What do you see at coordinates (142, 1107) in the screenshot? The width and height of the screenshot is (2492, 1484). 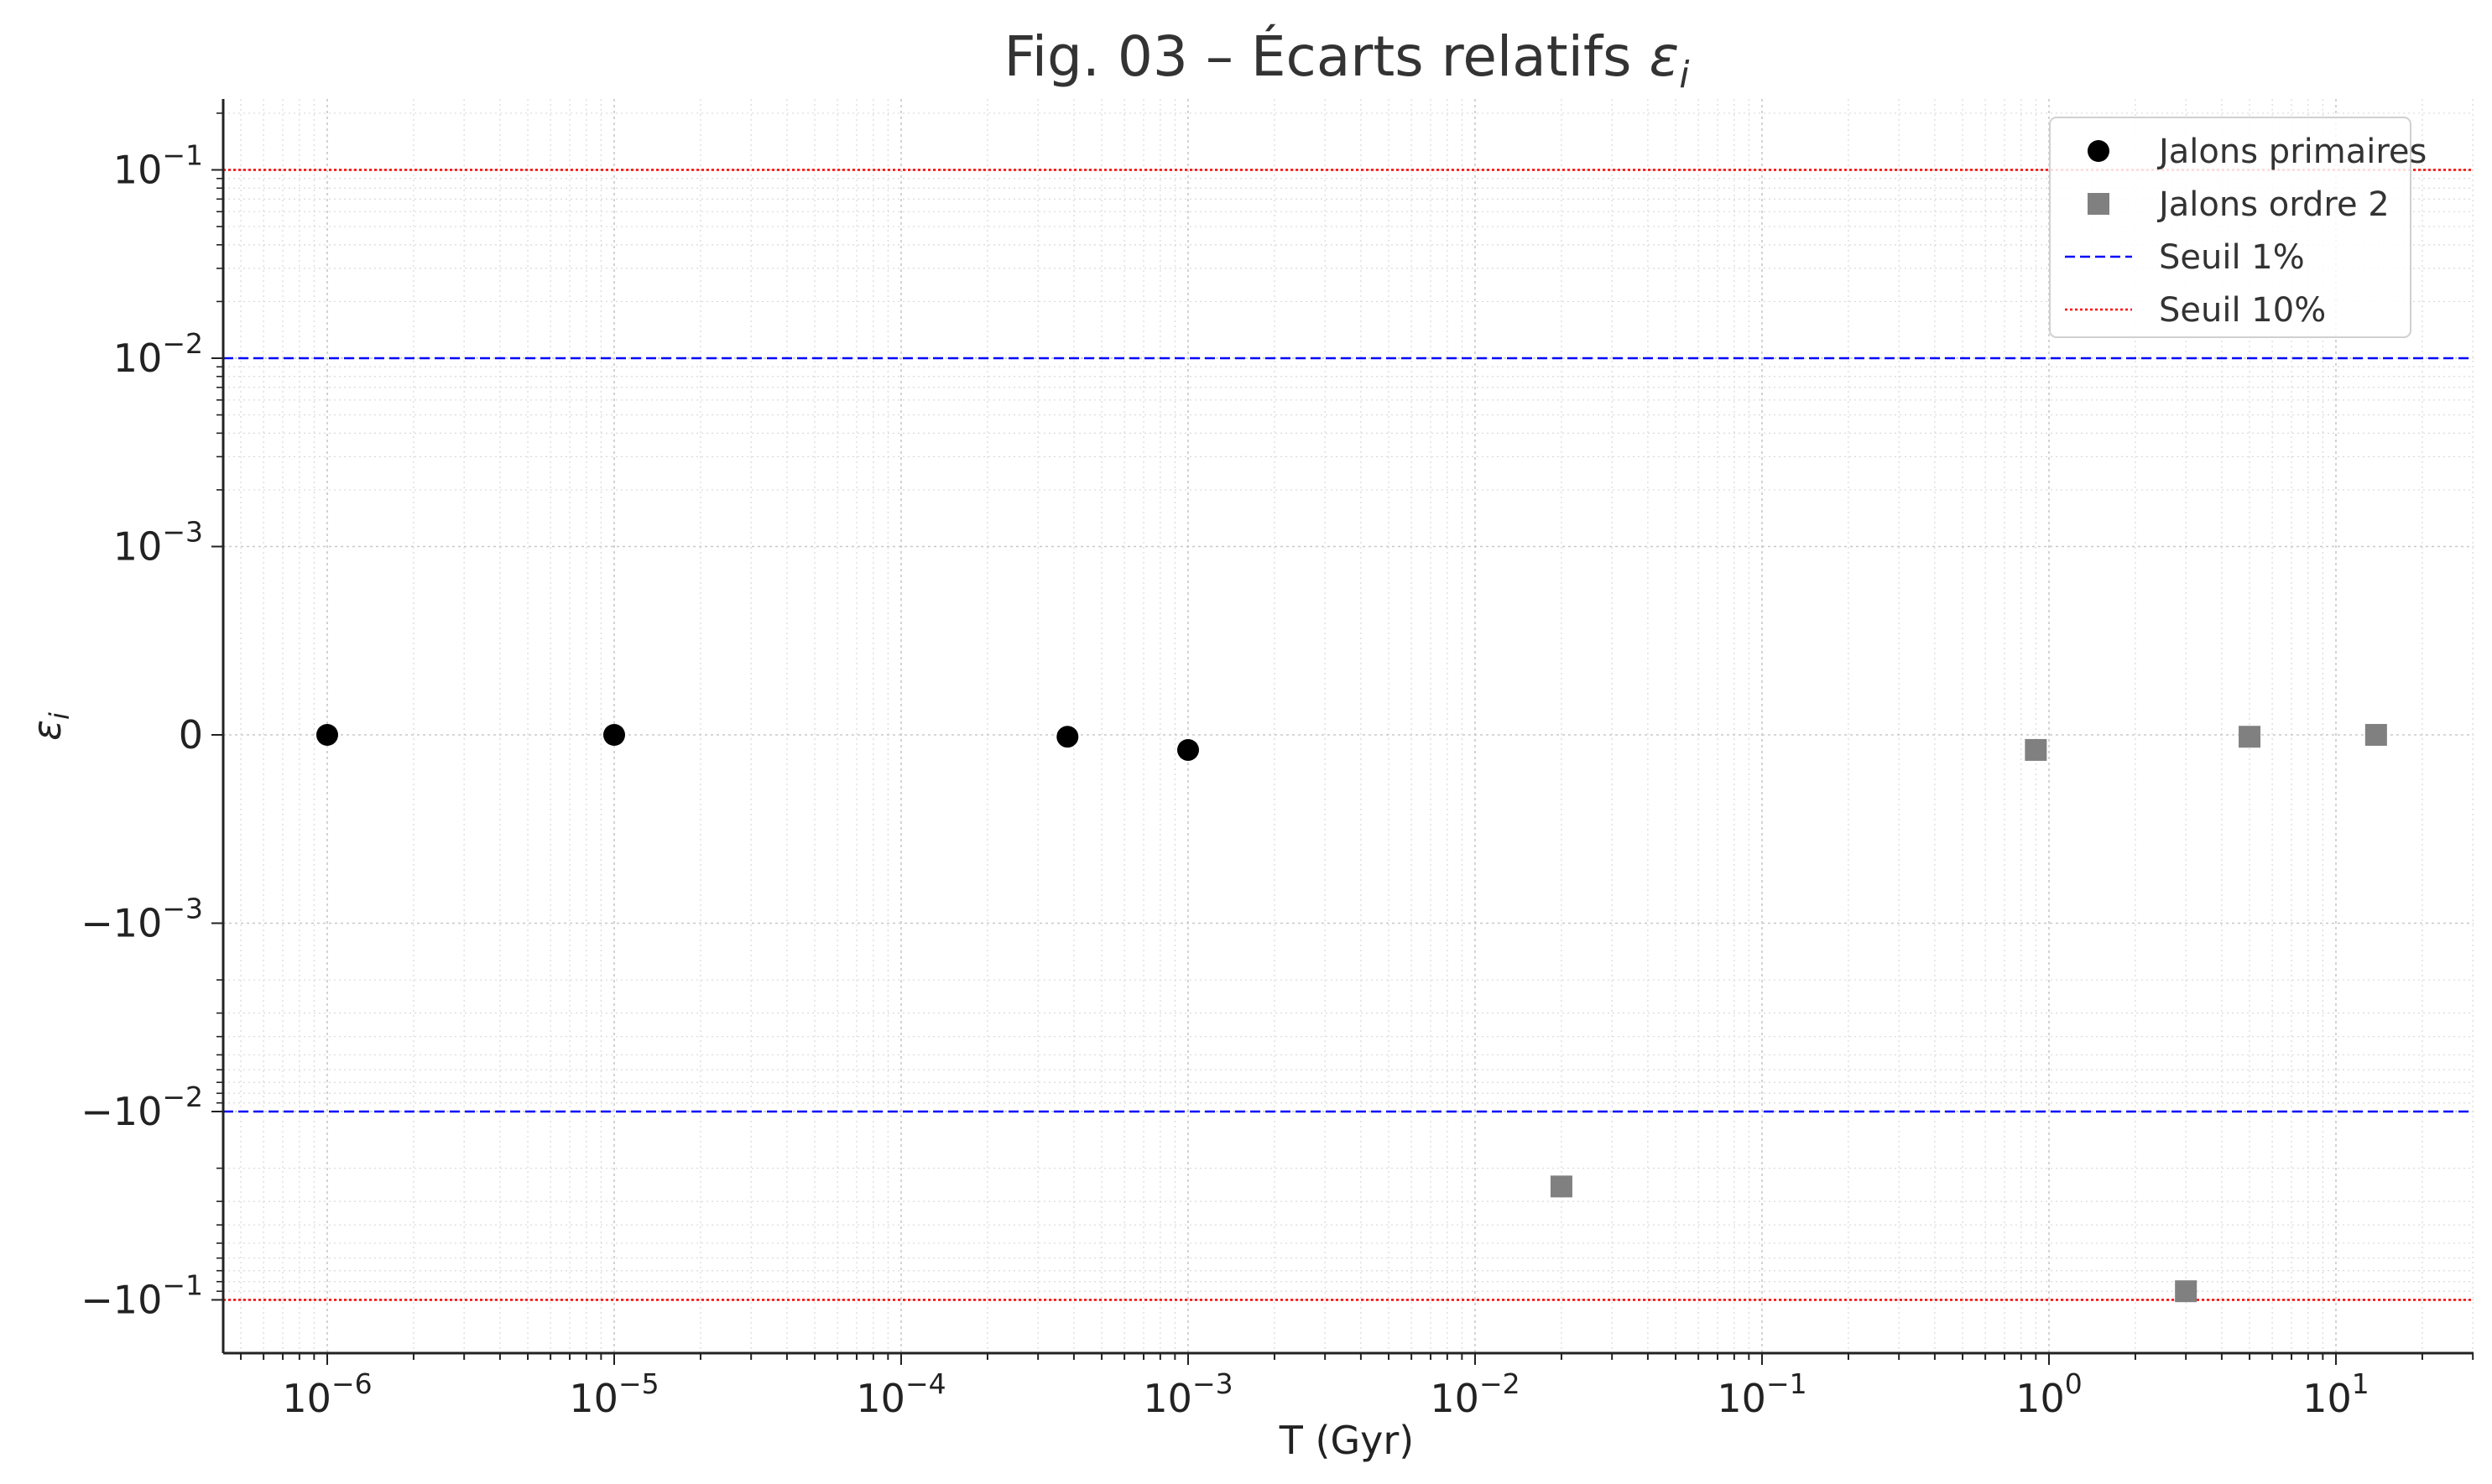 I see `y-tick-label: −10−2` at bounding box center [142, 1107].